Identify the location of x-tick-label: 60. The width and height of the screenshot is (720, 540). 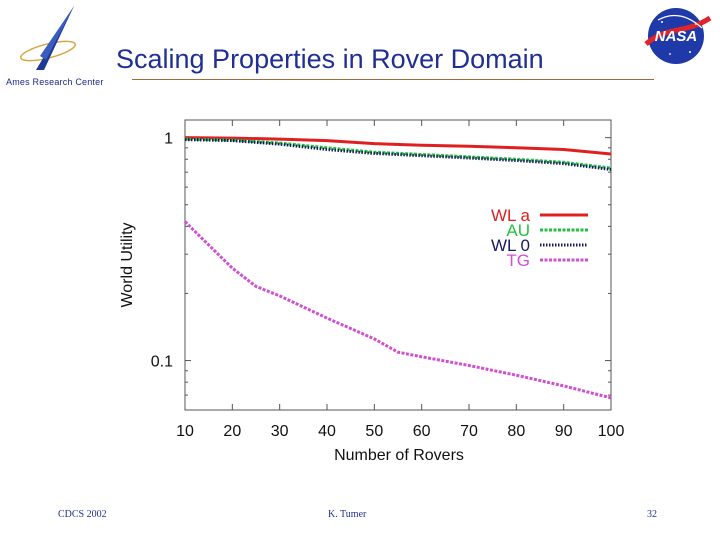
(422, 431).